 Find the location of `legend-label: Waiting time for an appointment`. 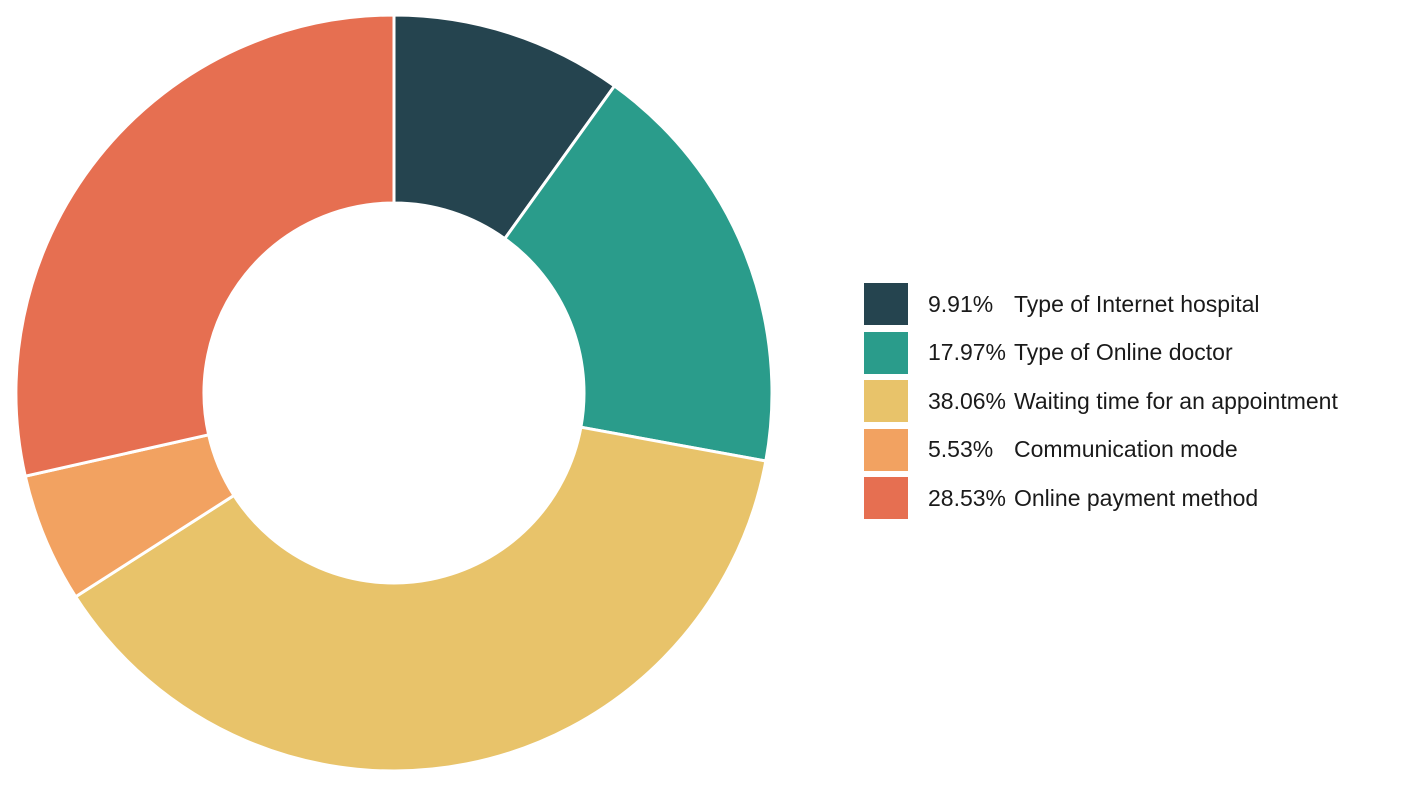

legend-label: Waiting time for an appointment is located at coordinates (1176, 400).